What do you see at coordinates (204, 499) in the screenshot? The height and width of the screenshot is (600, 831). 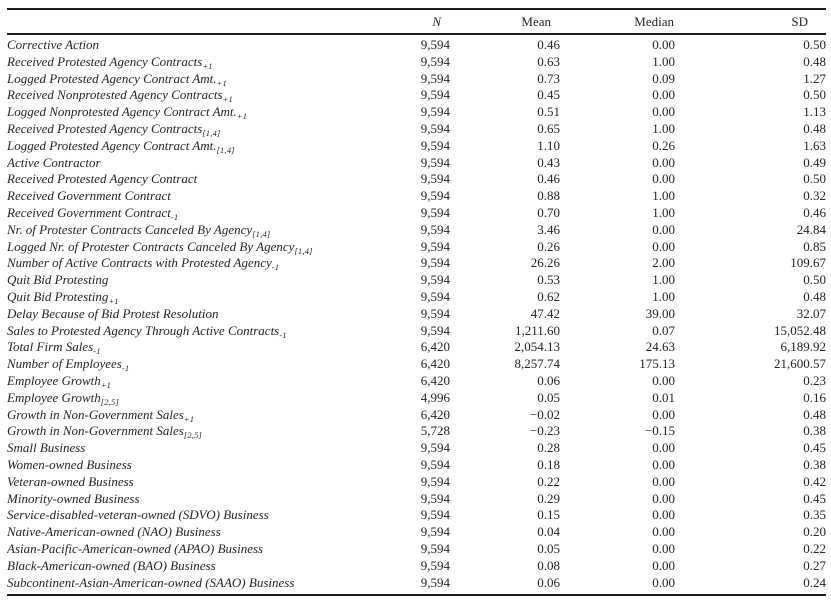 I see `variable-cell: Minority-owned Business` at bounding box center [204, 499].